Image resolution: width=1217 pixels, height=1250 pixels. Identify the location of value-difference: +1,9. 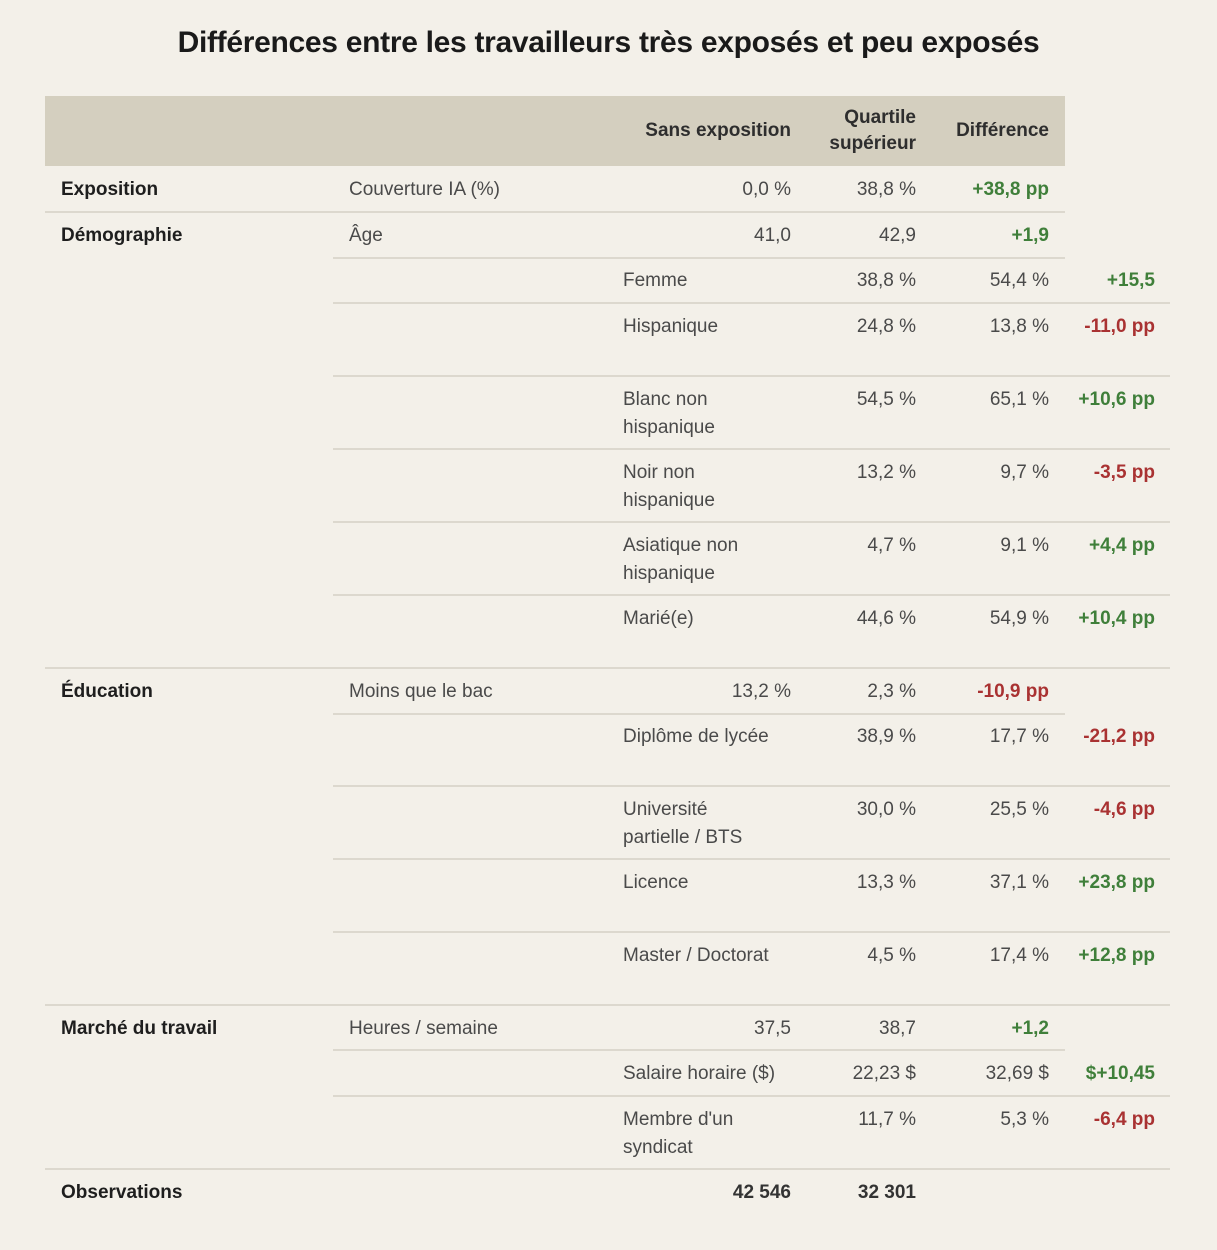
(1030, 235).